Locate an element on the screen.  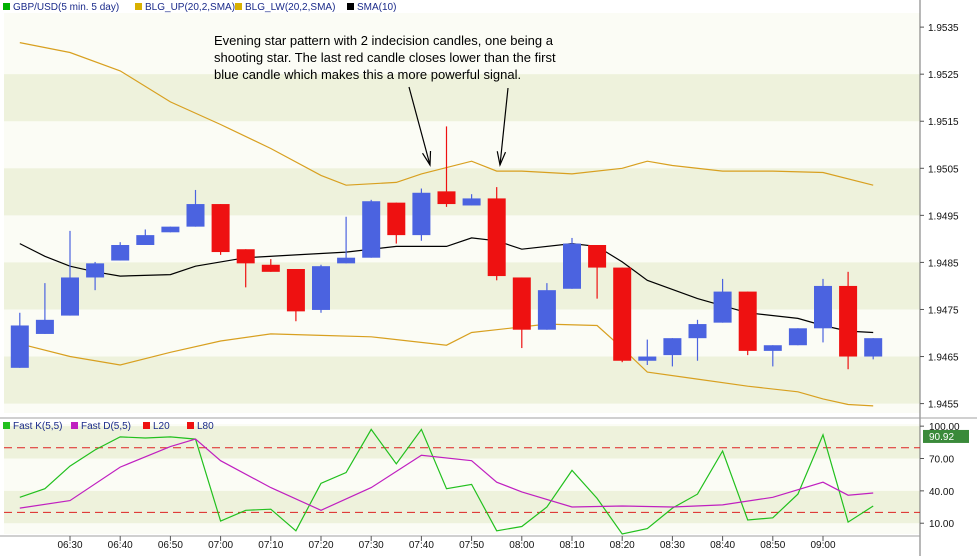
price-tick-label: 1.9465 is located at coordinates (943, 358).